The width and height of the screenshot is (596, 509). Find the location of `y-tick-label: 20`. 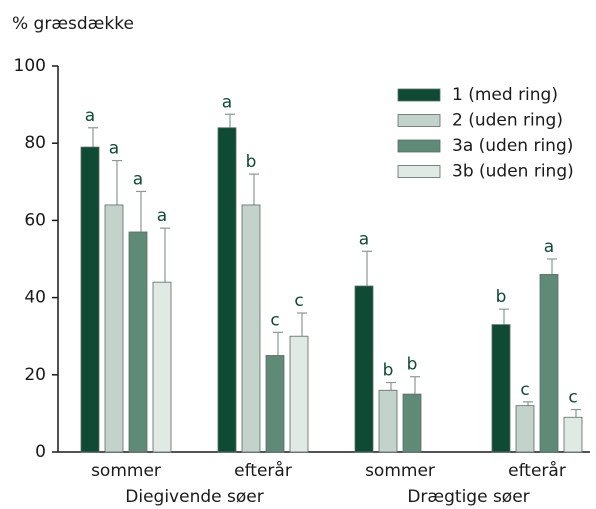

y-tick-label: 20 is located at coordinates (35, 375).